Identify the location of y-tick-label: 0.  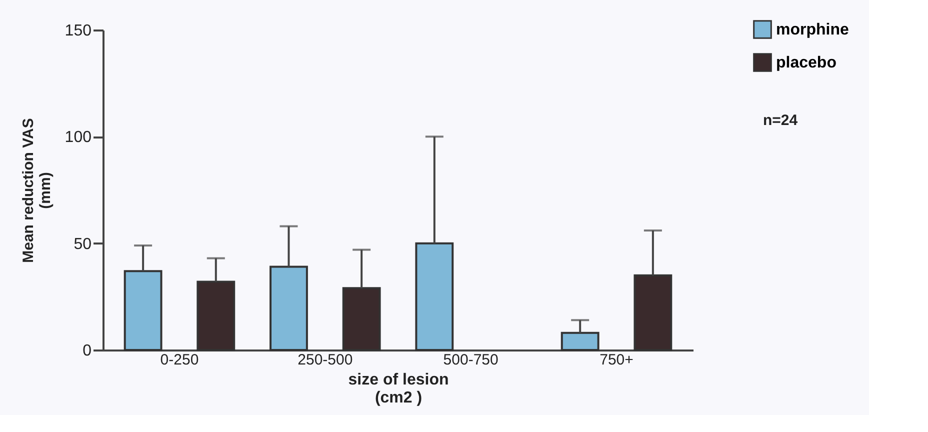
(87, 351).